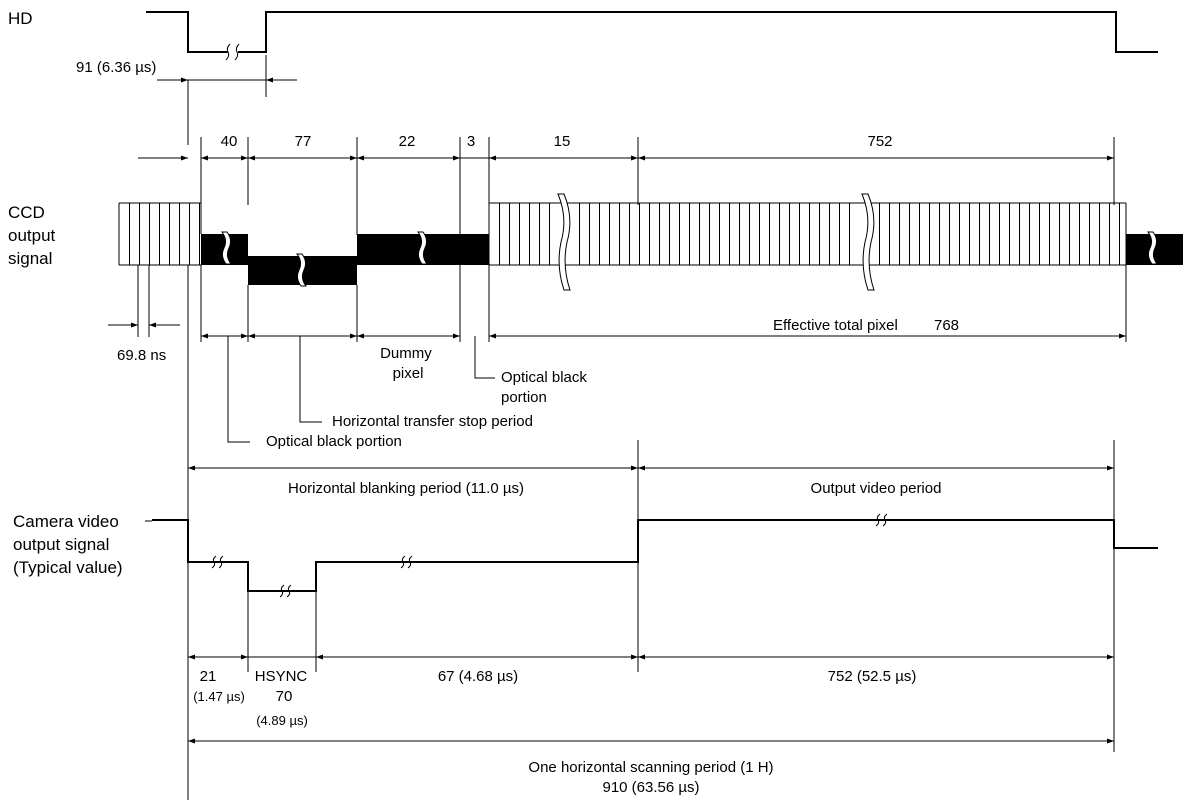 The height and width of the screenshot is (800, 1183). Describe the element at coordinates (471, 141) in the screenshot. I see `count-3-label: 3` at that location.